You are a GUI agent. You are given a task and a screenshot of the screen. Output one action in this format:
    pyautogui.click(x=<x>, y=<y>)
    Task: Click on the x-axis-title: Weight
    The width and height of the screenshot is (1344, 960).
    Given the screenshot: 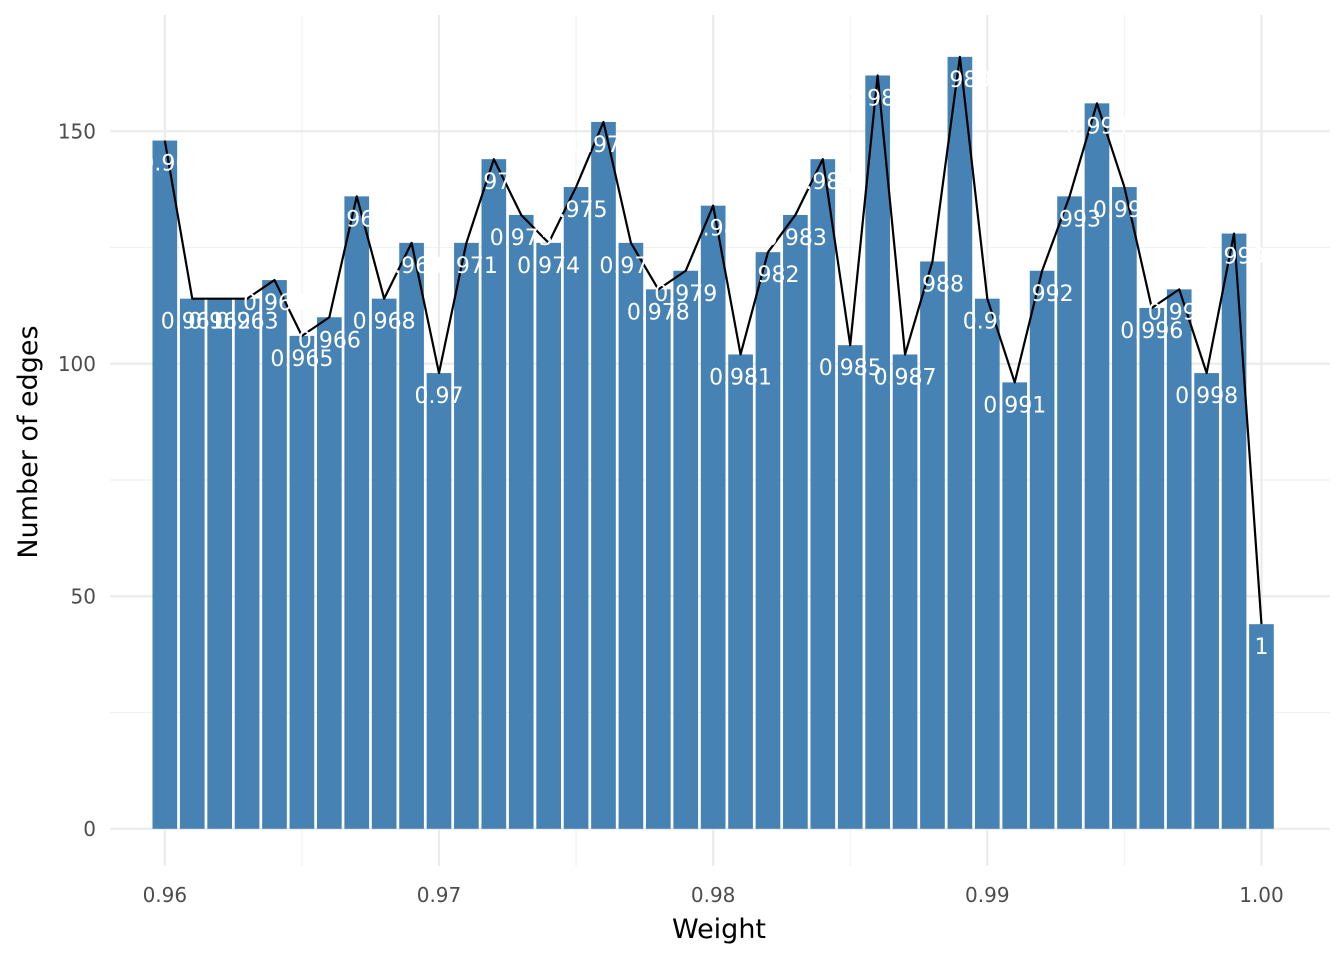 What is the action you would take?
    pyautogui.click(x=719, y=929)
    